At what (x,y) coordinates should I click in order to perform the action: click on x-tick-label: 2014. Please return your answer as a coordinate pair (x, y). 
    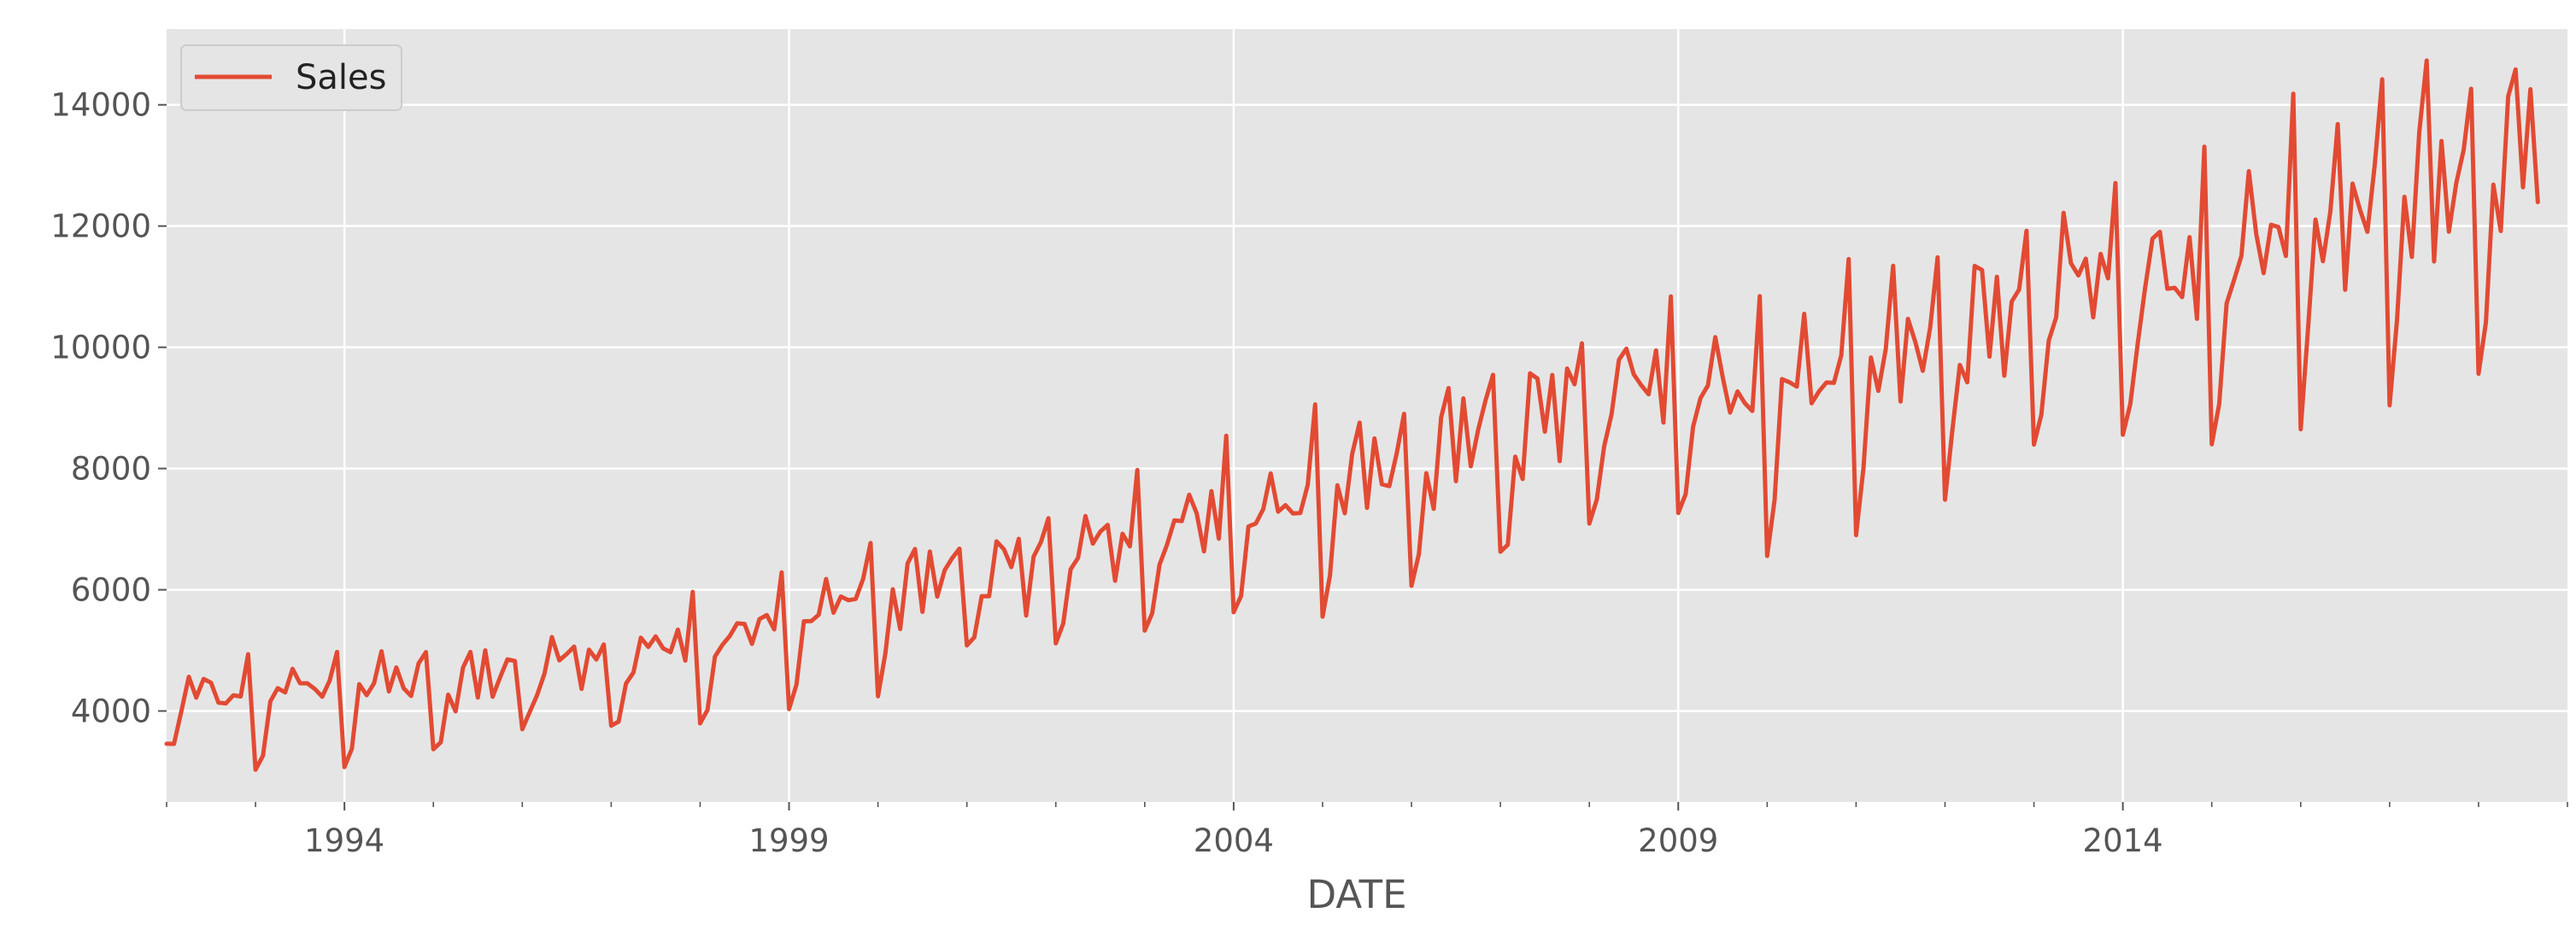
    Looking at the image, I should click on (2123, 840).